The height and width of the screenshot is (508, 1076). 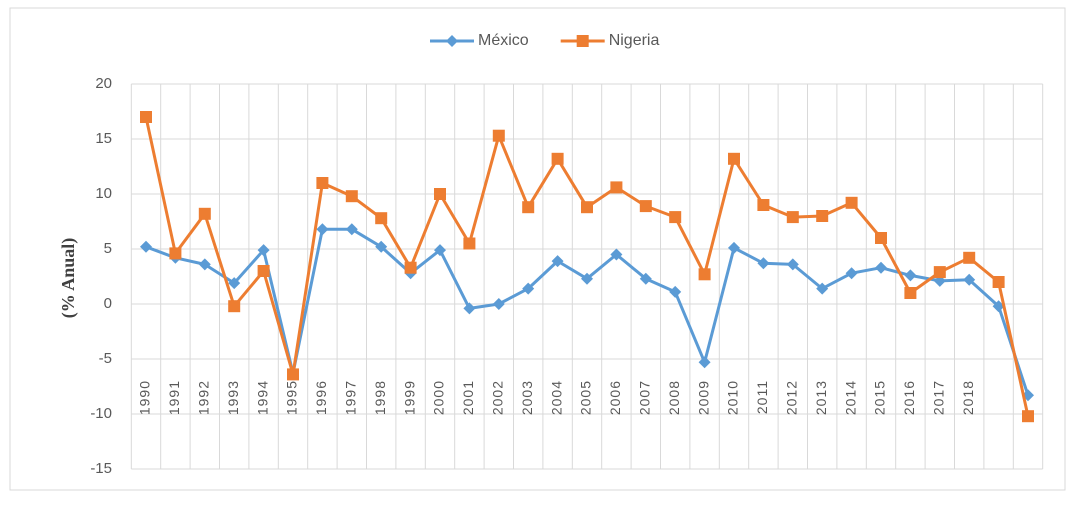 I want to click on x-tick-label: 2001, so click(x=468, y=397).